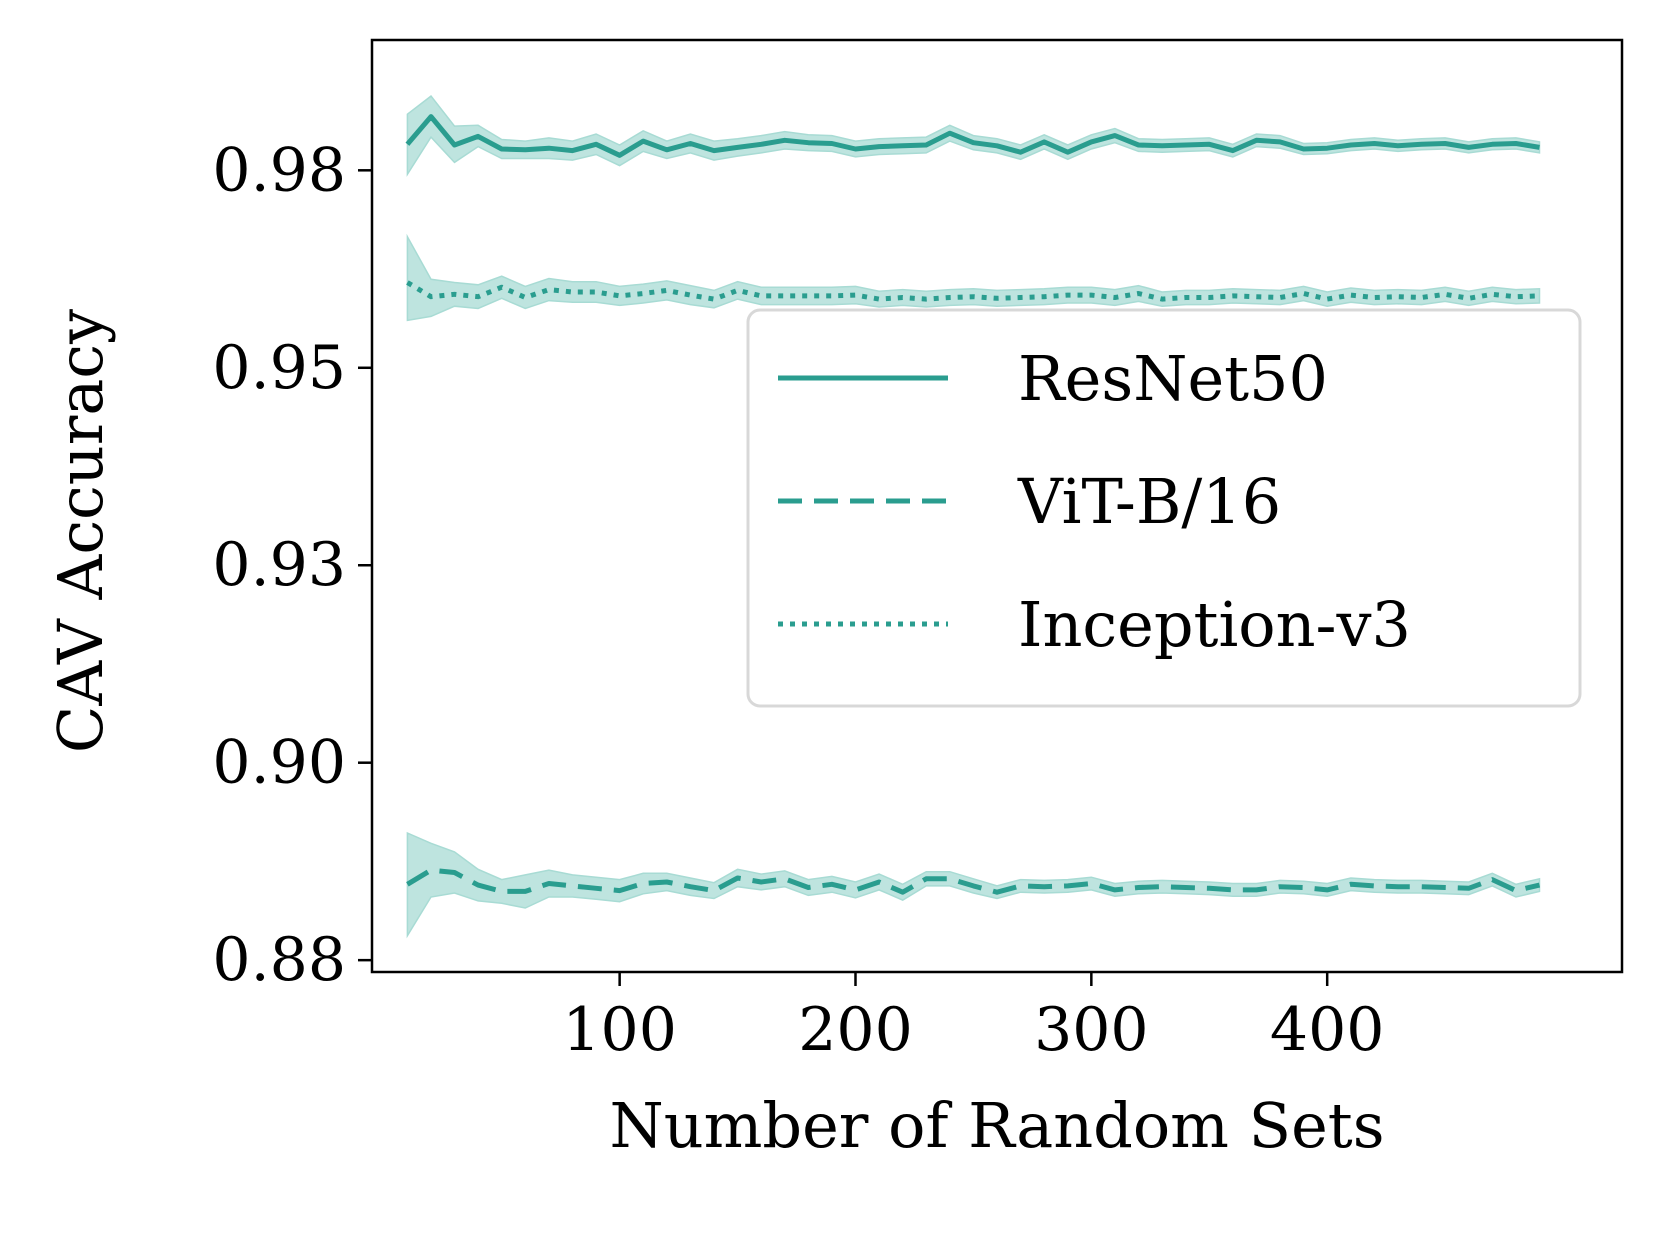 This screenshot has height=1234, width=1658. What do you see at coordinates (996, 1125) in the screenshot?
I see `x-axis-title: Number of Random Sets` at bounding box center [996, 1125].